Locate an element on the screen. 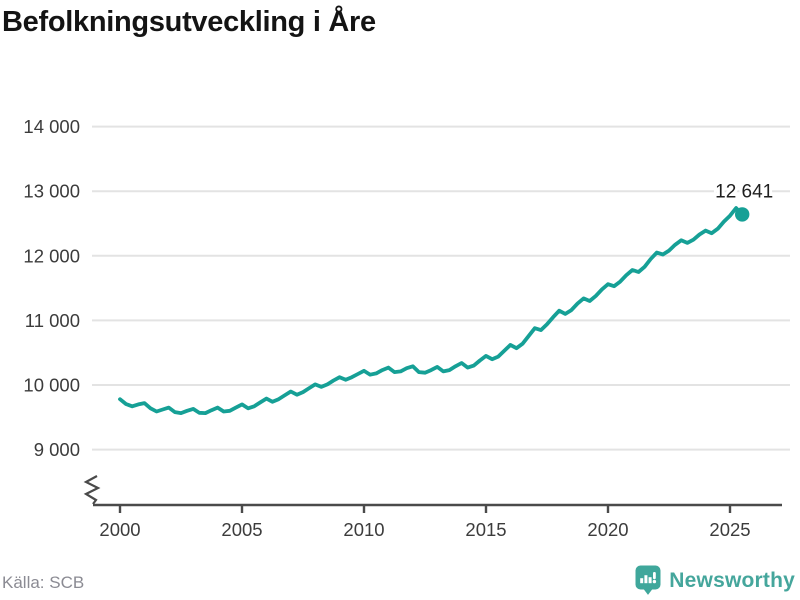  y-tick-label: 11 000 is located at coordinates (52, 320).